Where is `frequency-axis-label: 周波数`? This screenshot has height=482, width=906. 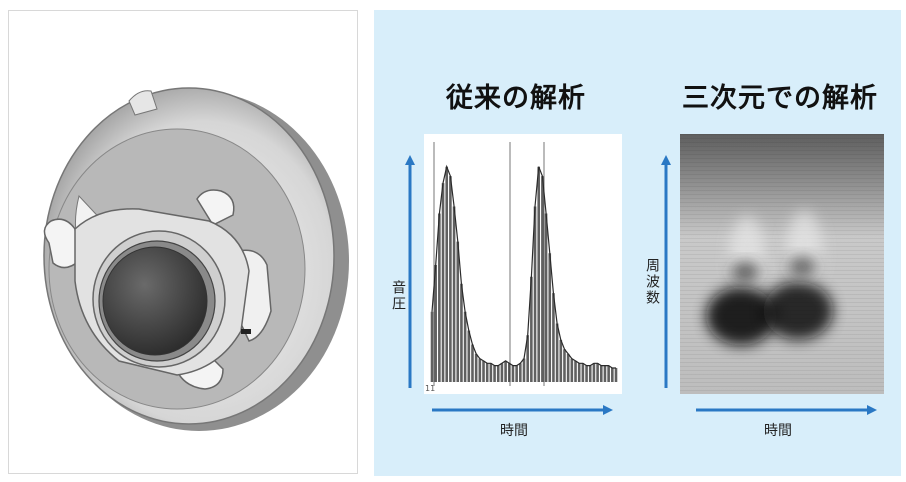
frequency-axis-label: 周波数 is located at coordinates (652, 282).